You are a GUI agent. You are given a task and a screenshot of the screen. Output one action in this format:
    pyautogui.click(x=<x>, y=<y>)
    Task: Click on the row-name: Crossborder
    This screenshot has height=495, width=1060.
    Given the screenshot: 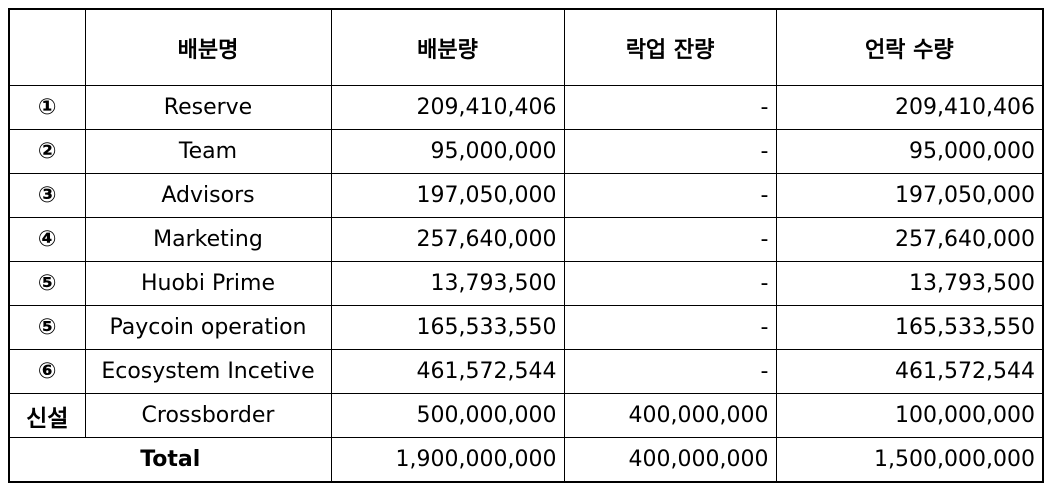 What is the action you would take?
    pyautogui.click(x=208, y=415)
    